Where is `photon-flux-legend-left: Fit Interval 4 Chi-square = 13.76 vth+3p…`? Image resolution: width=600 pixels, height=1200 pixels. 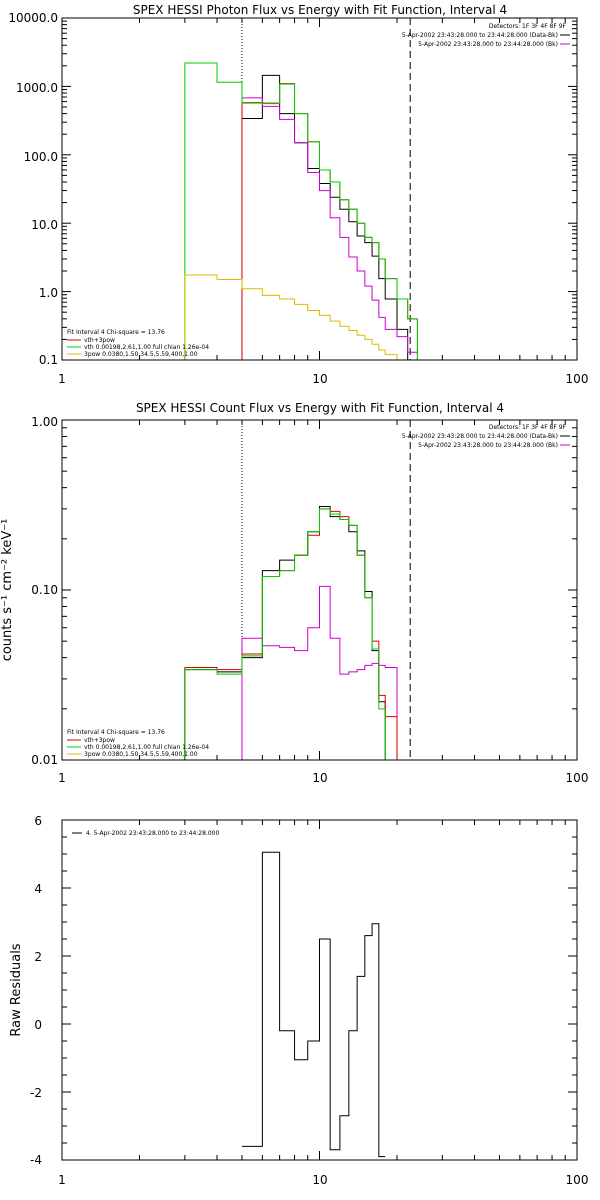
photon-flux-legend-left: Fit Interval 4 Chi-square = 13.76 vth+3p… is located at coordinates (138, 343).